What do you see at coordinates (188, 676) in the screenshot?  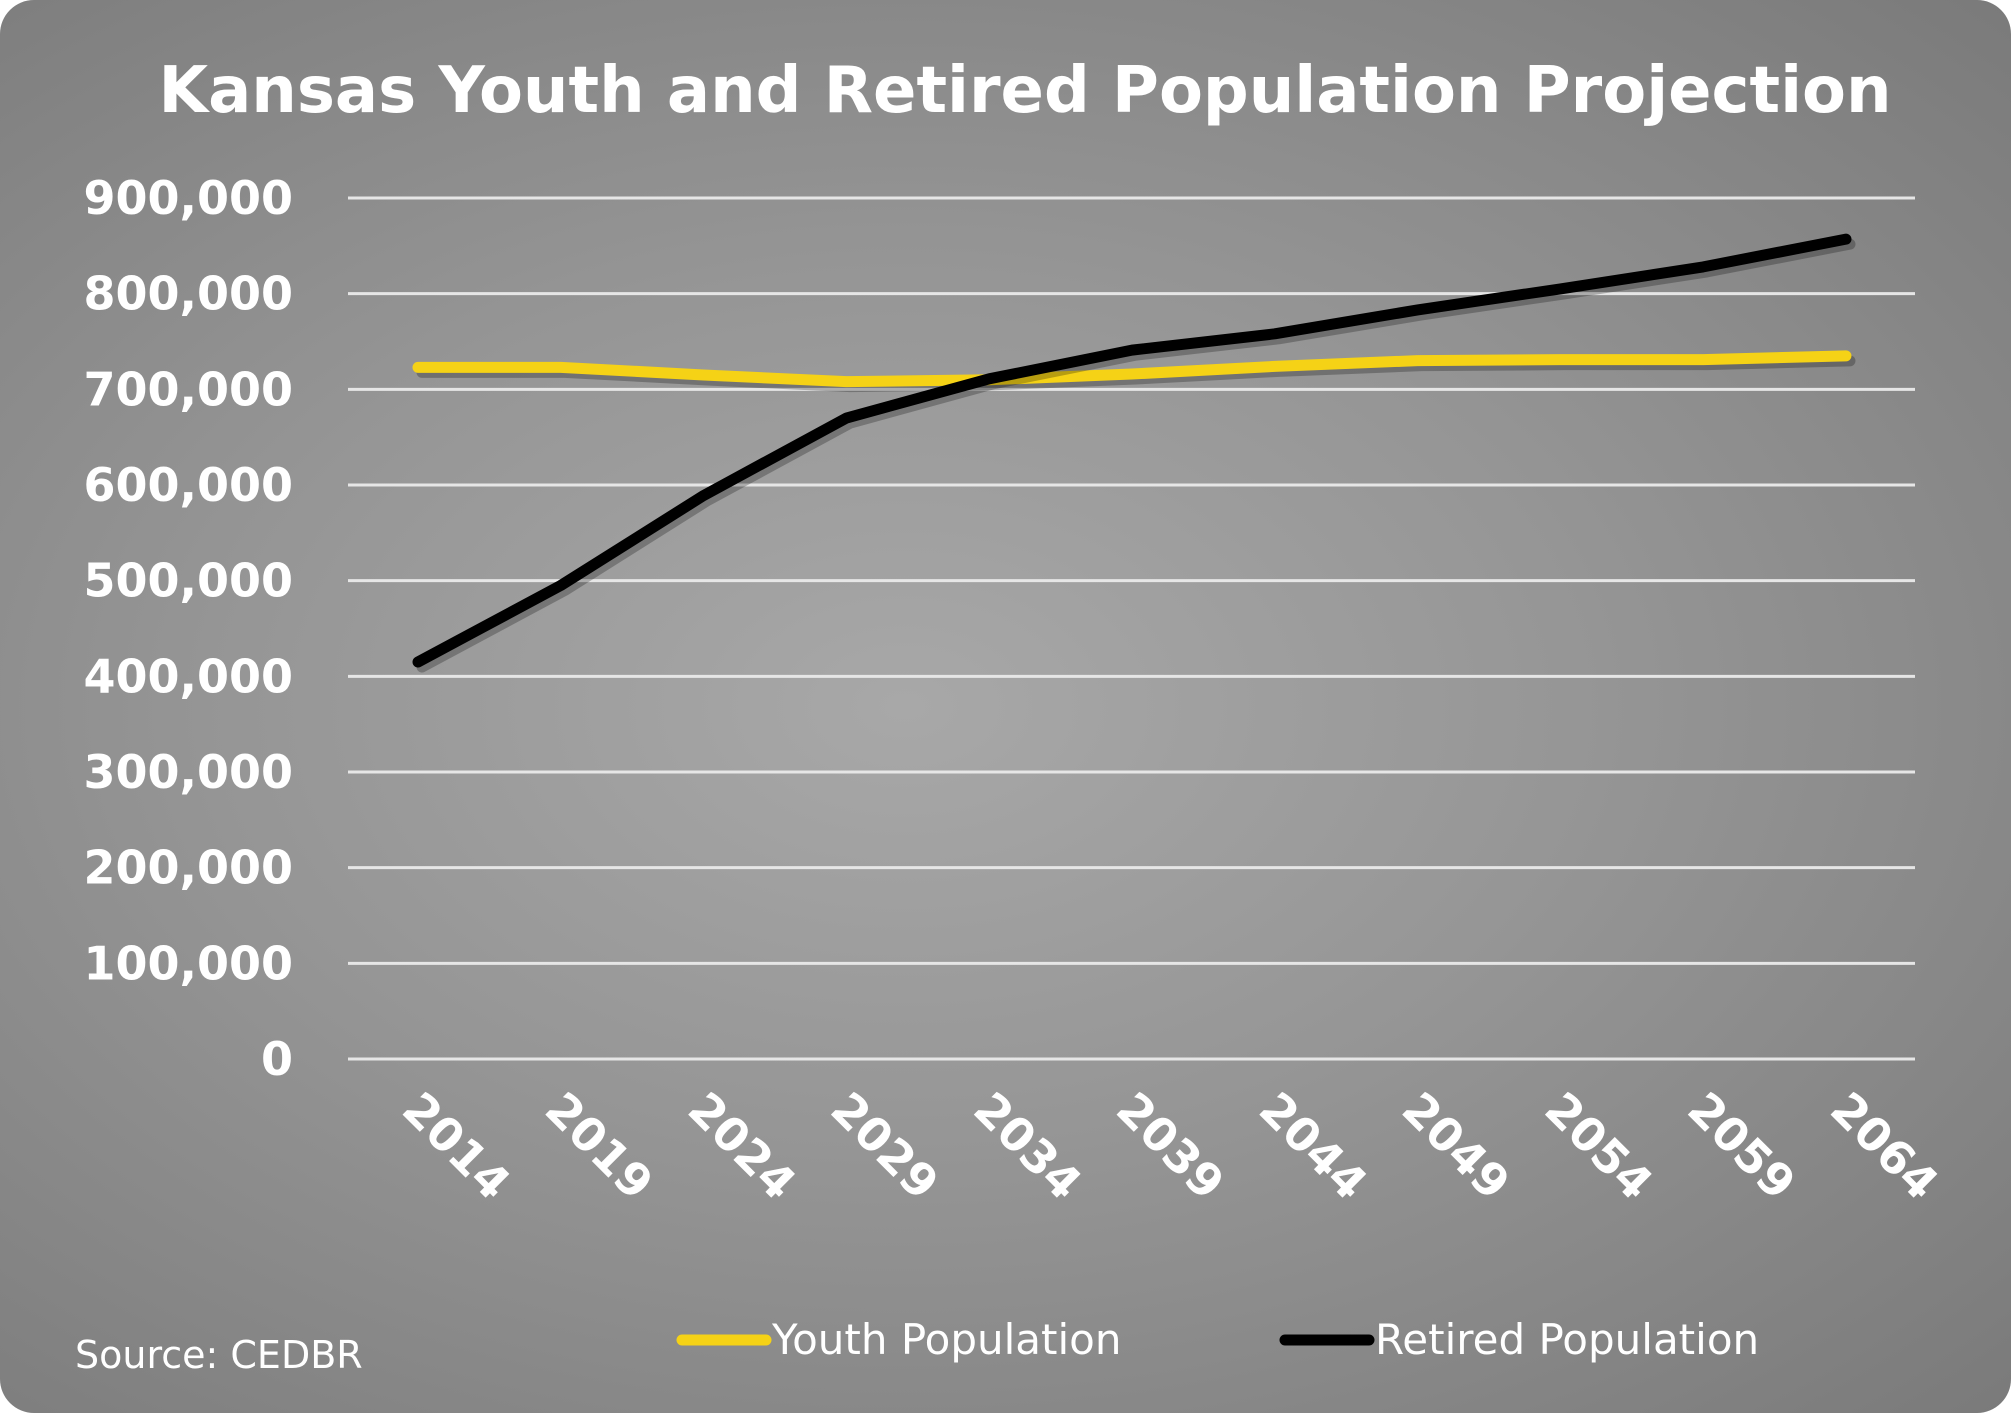 I see `y-tick-label: 400,000` at bounding box center [188, 676].